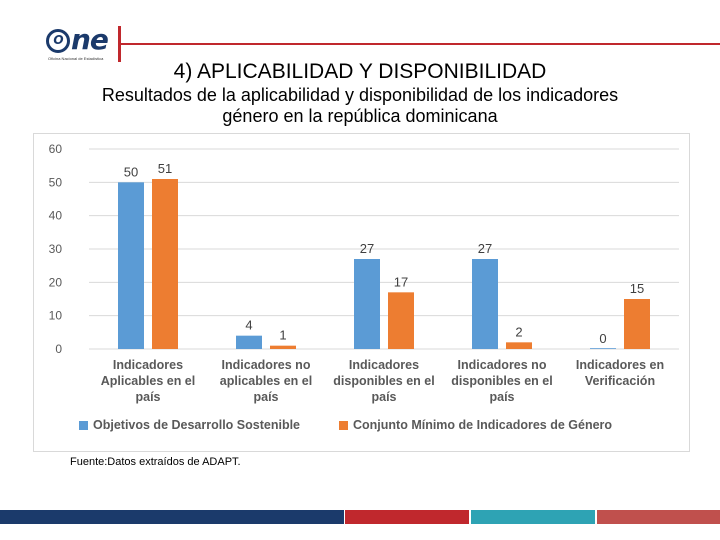  What do you see at coordinates (56, 182) in the screenshot?
I see `y-tick-label: 50` at bounding box center [56, 182].